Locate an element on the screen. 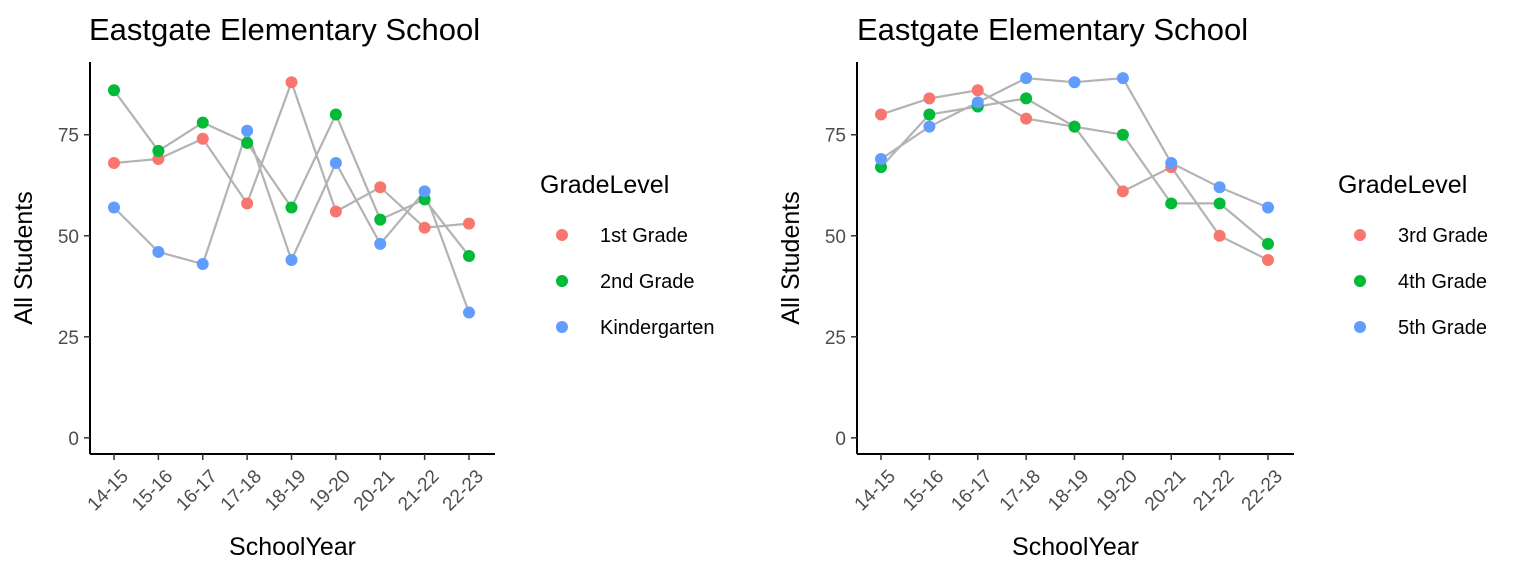  legend-label: 1st Grade is located at coordinates (644, 236).